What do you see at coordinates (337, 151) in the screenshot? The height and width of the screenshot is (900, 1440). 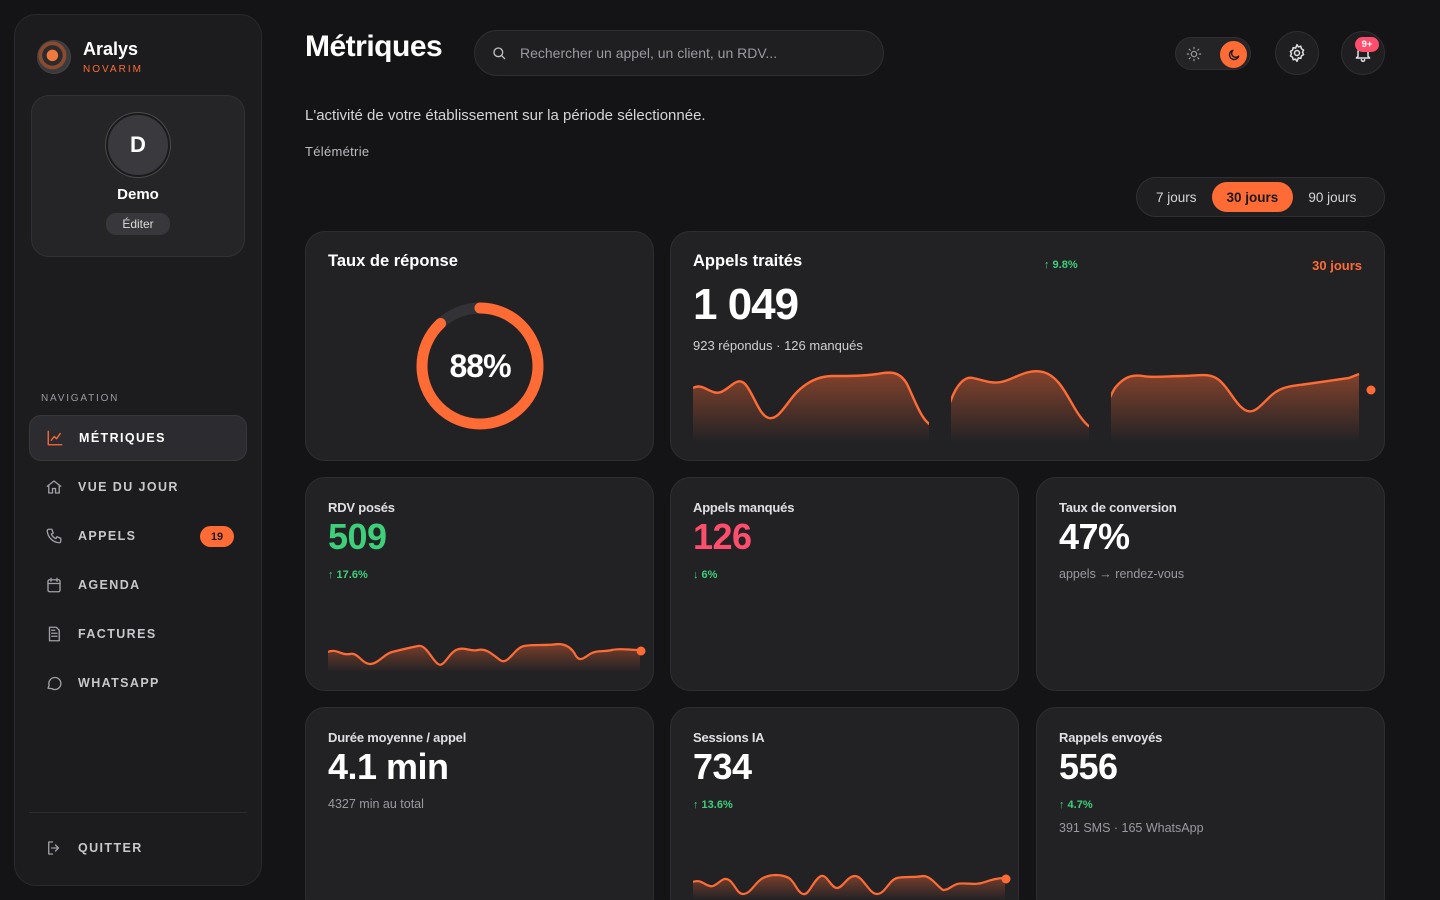 I see `section-label: Télémétrie` at bounding box center [337, 151].